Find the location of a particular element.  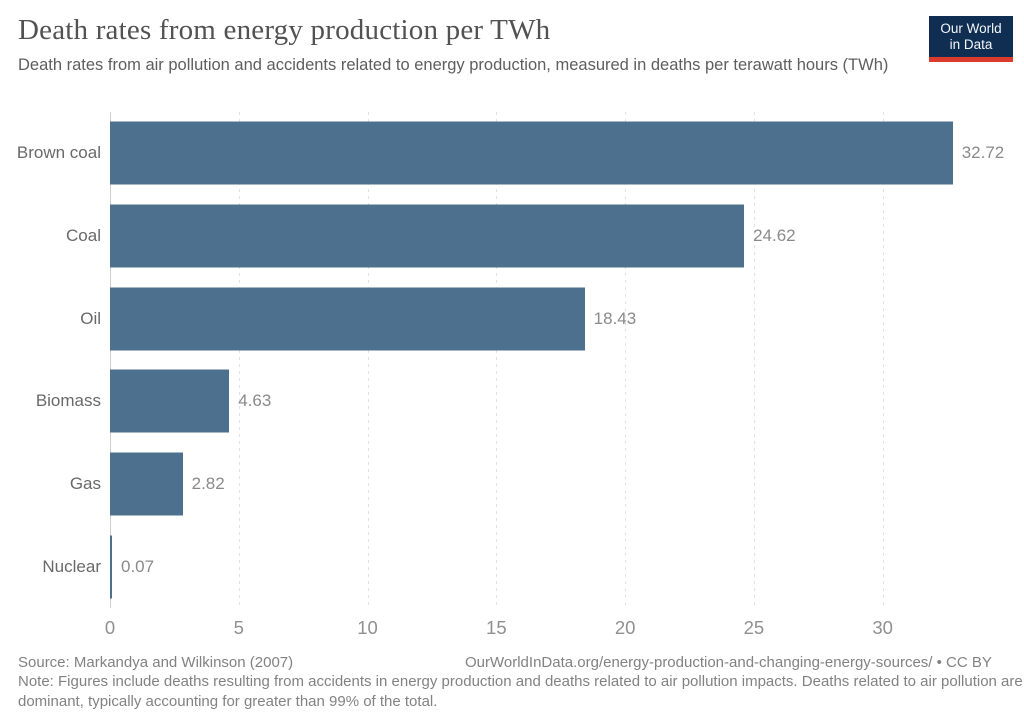

owid-logo-line2: in Data is located at coordinates (971, 44).